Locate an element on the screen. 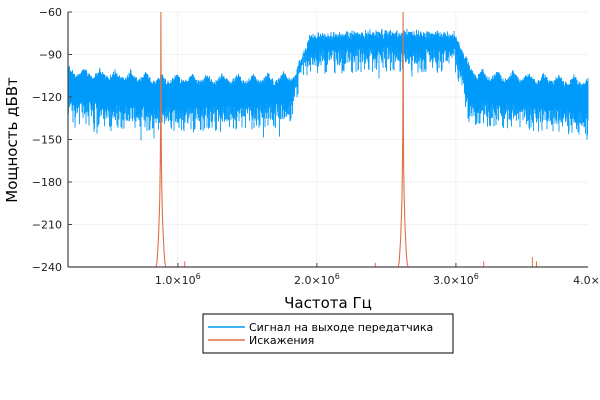  legend: Сигнал на выходе передатчика Искажения is located at coordinates (328, 333).